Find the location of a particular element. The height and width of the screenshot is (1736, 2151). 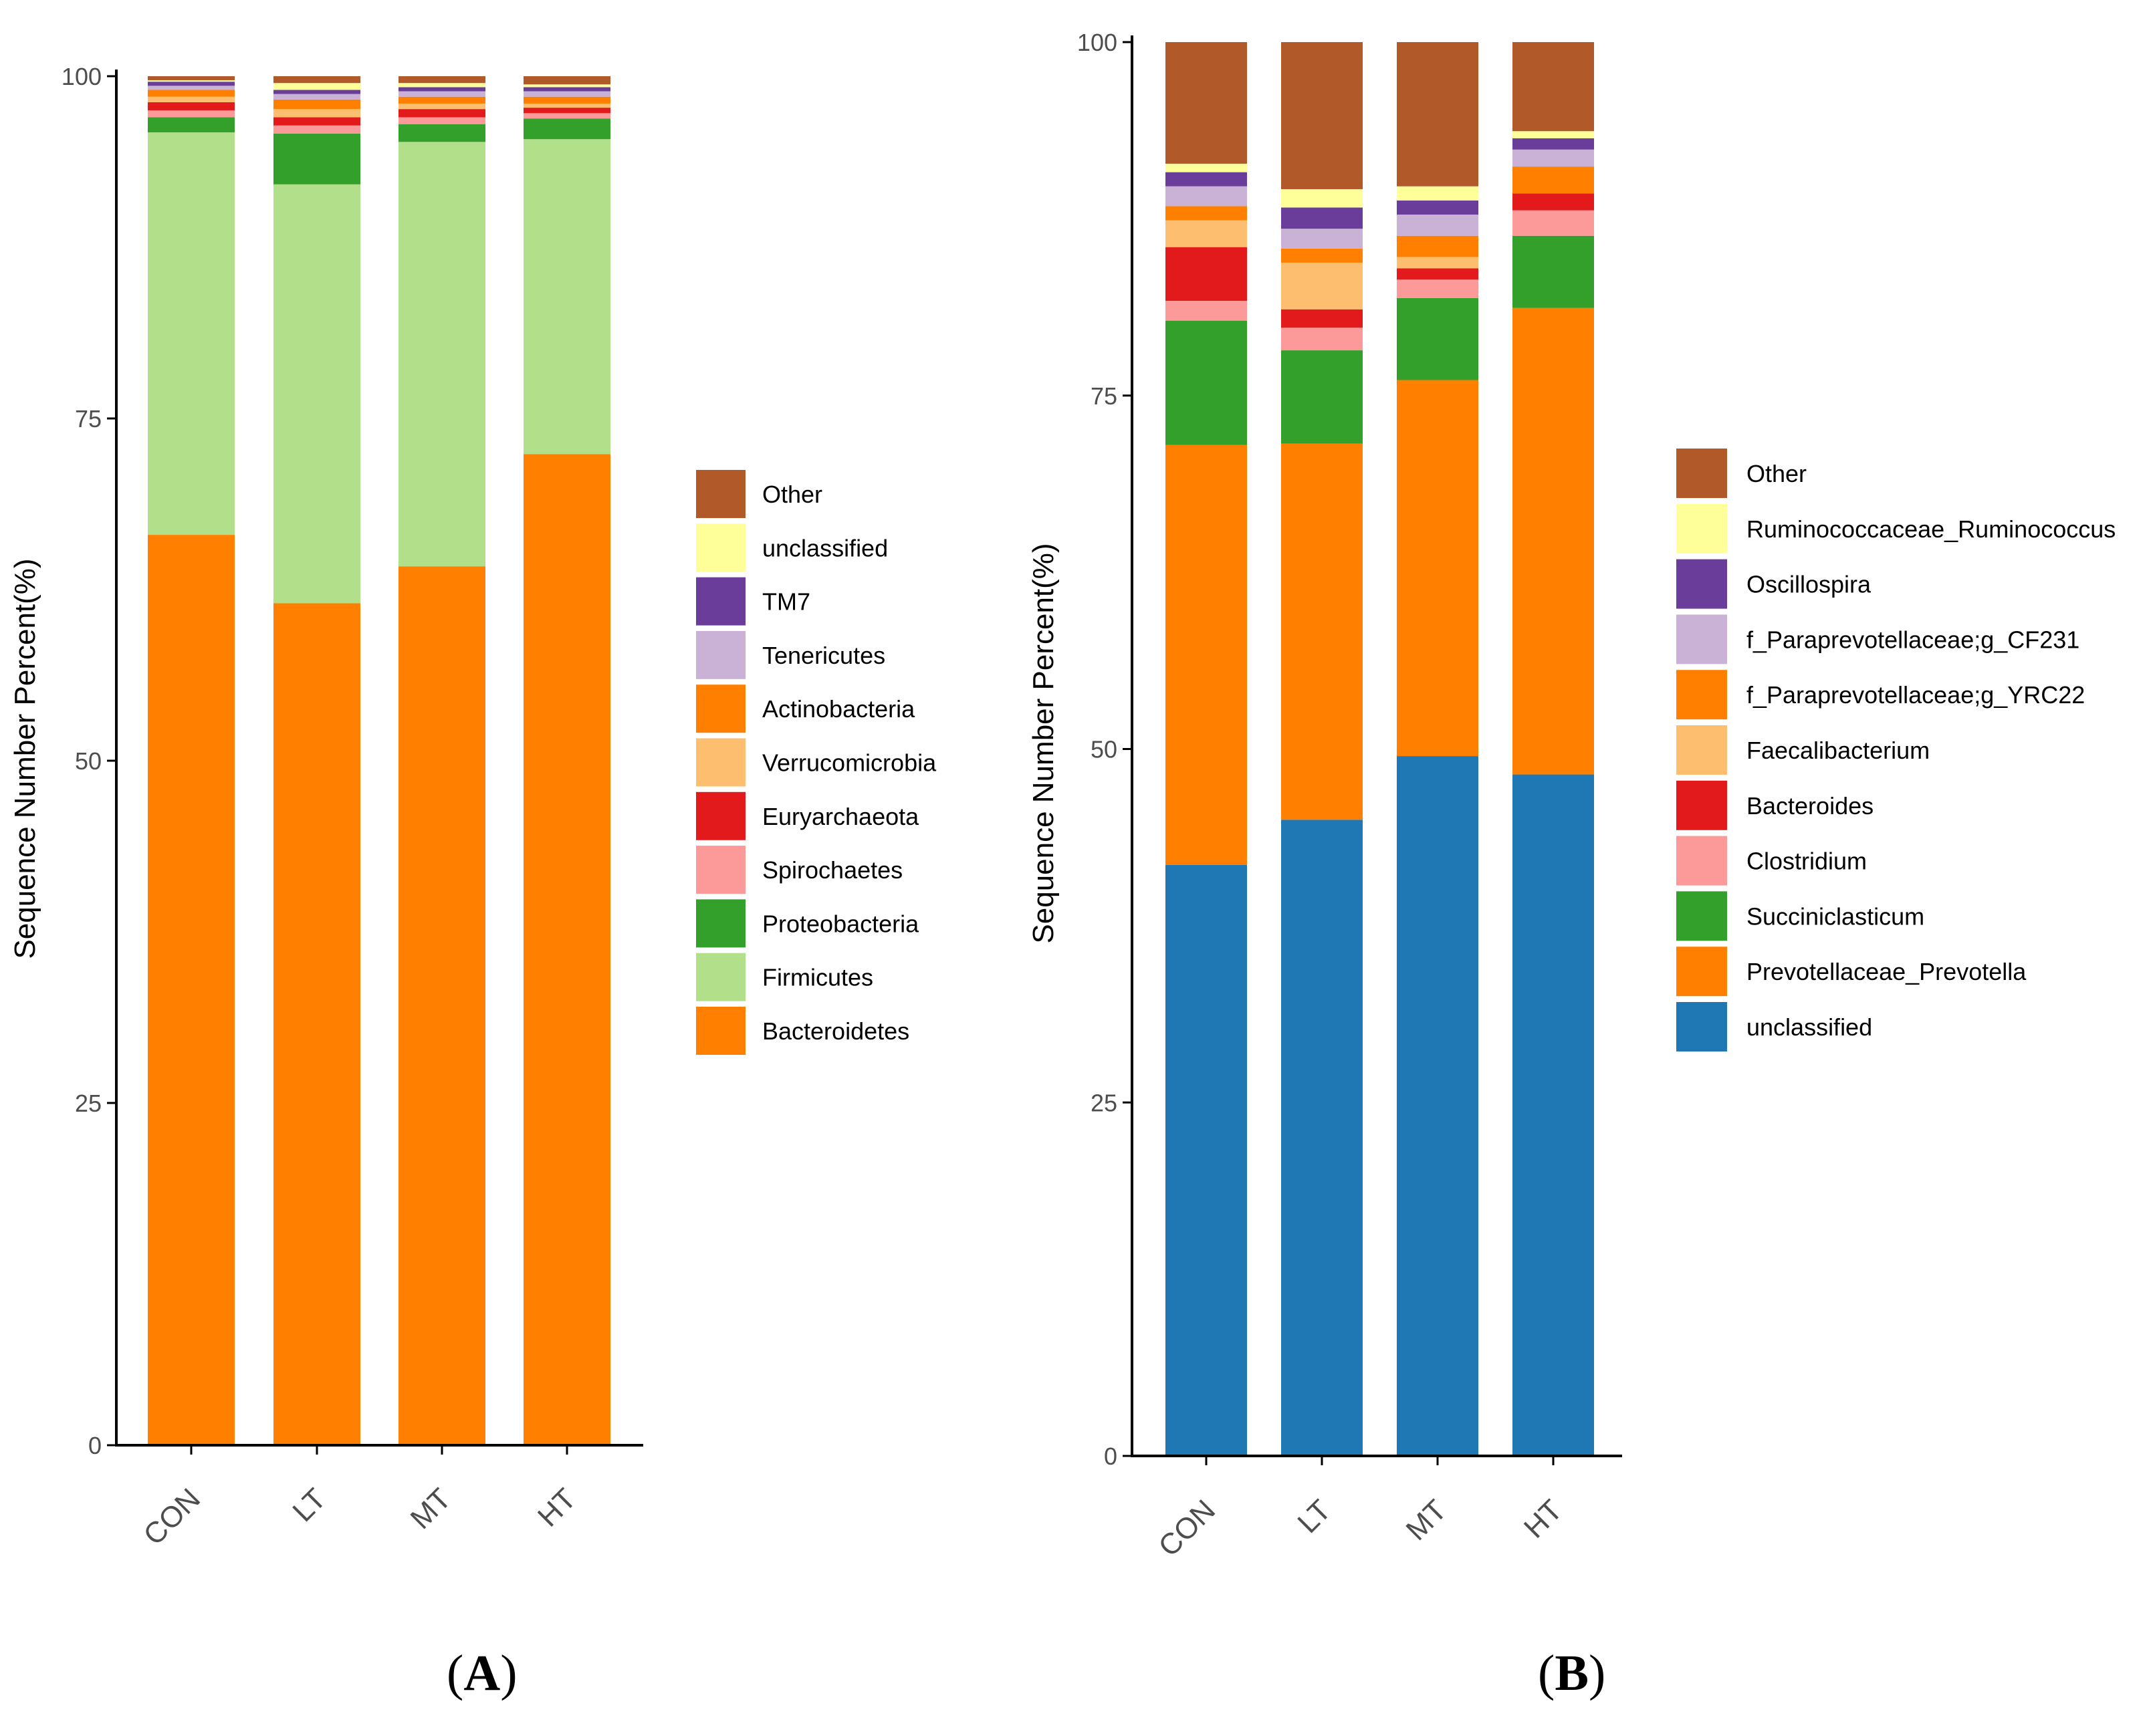

chart-b-bar-ht-succiniclasticum is located at coordinates (1553, 271).